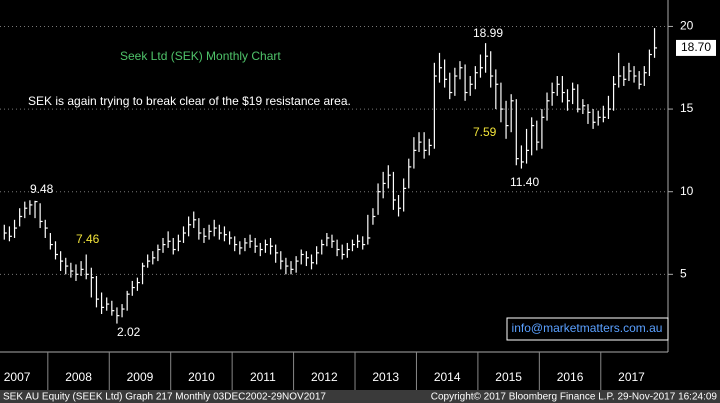  Describe the element at coordinates (88, 239) in the screenshot. I see `annotation: 7.46` at that location.